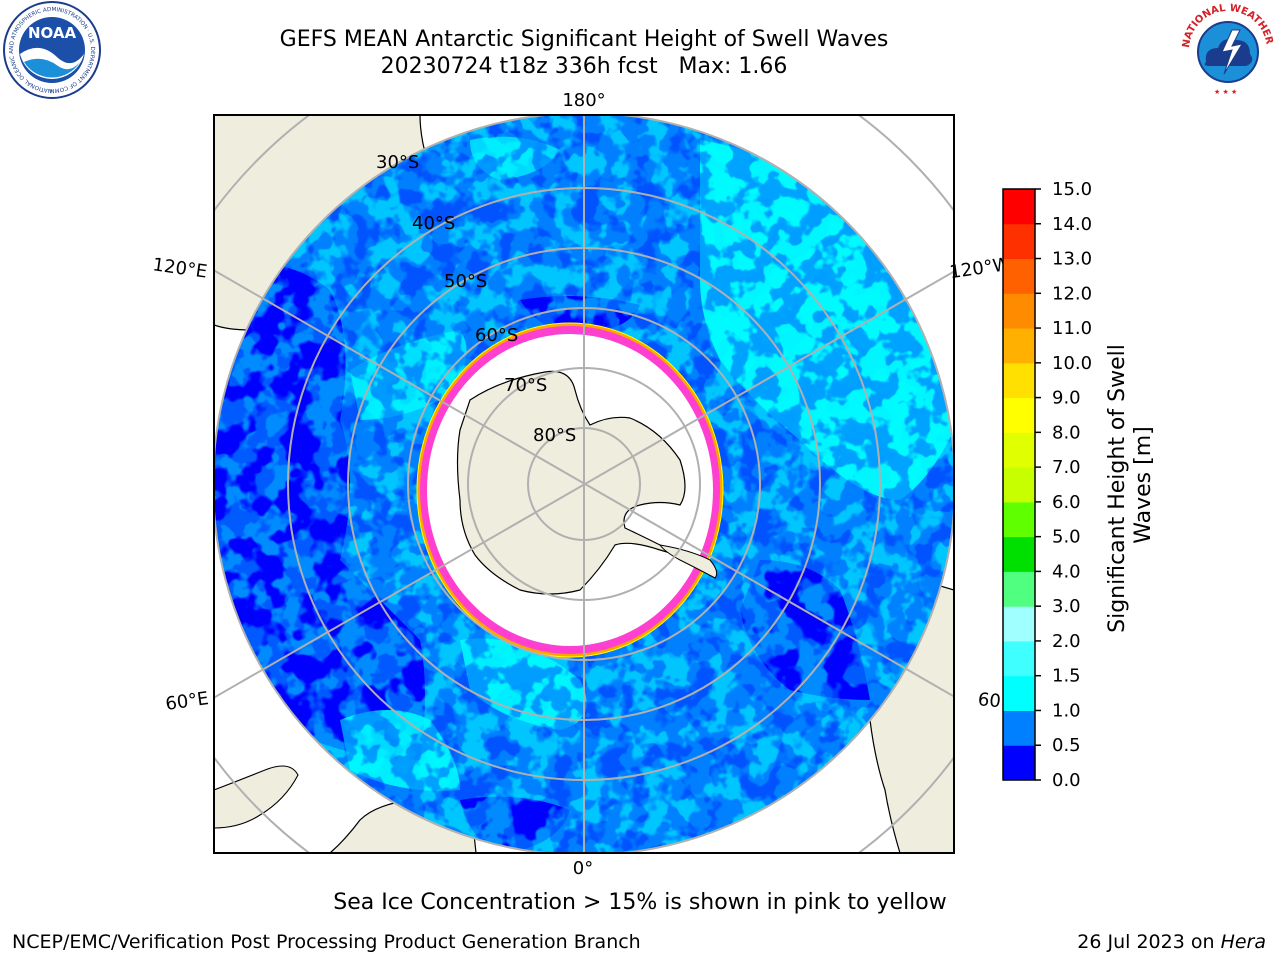 This screenshot has height=960, width=1280. I want to click on figure-subtitle: 20230724 t18z 336h fcst Max: 1.66, so click(584, 66).